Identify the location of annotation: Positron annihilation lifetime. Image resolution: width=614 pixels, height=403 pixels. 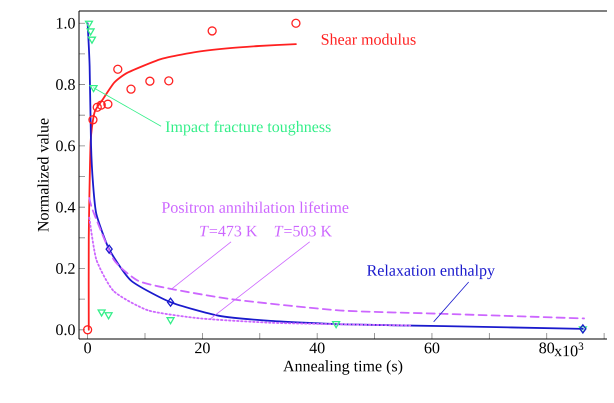
(255, 207).